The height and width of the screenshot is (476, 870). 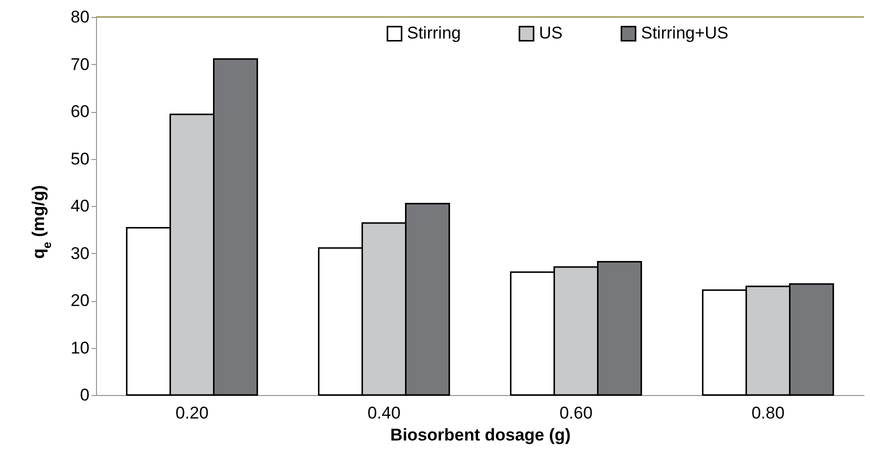 What do you see at coordinates (80, 206) in the screenshot?
I see `y-tick-label: 40` at bounding box center [80, 206].